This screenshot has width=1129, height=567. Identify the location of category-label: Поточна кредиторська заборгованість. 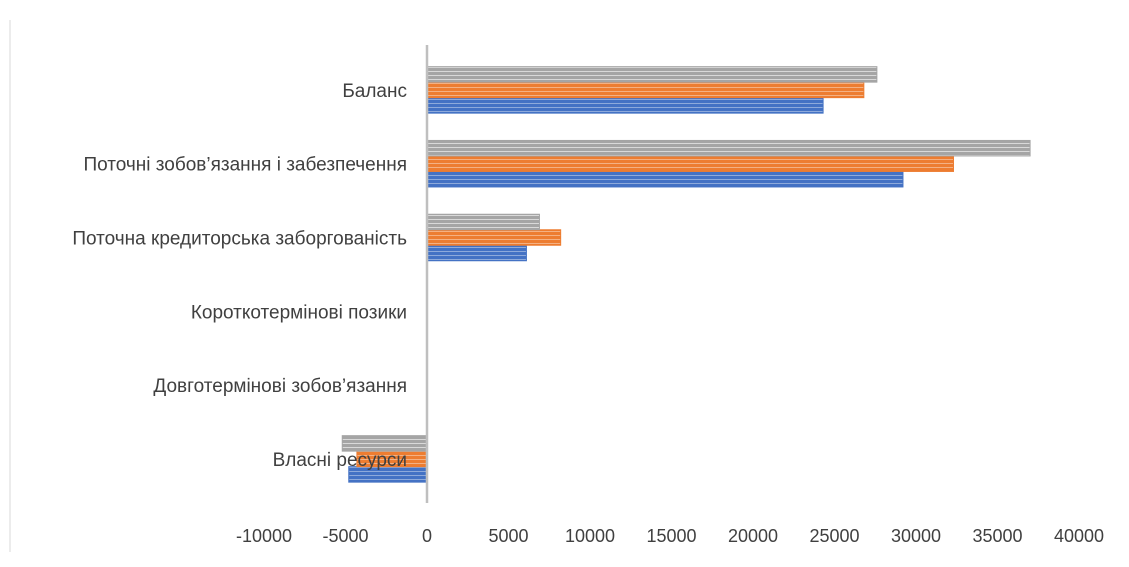
(239, 239).